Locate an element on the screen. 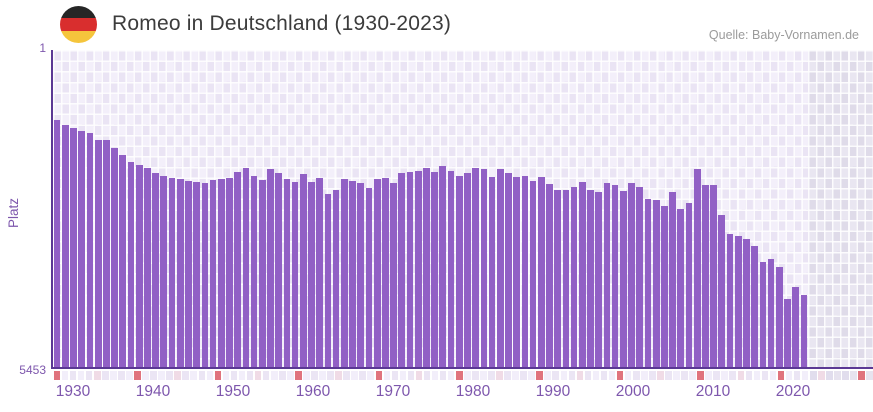 Image resolution: width=873 pixels, height=412 pixels. no-data-region is located at coordinates (840, 208).